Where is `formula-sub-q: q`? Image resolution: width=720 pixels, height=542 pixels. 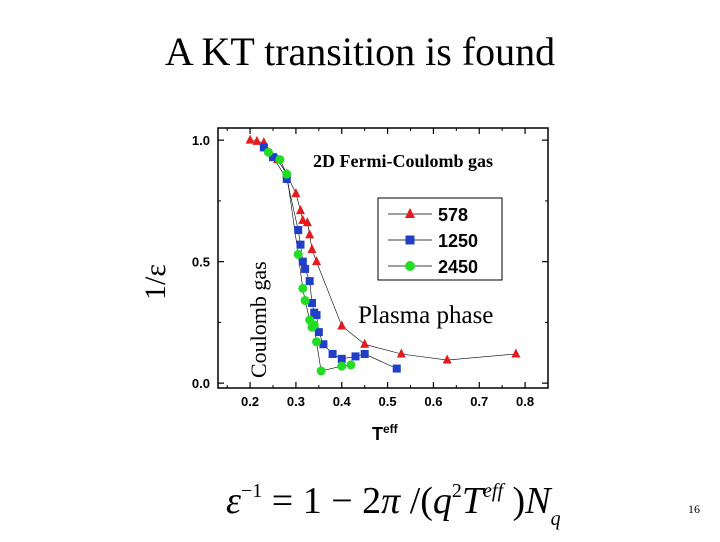
formula-sub-q: q is located at coordinates (555, 519).